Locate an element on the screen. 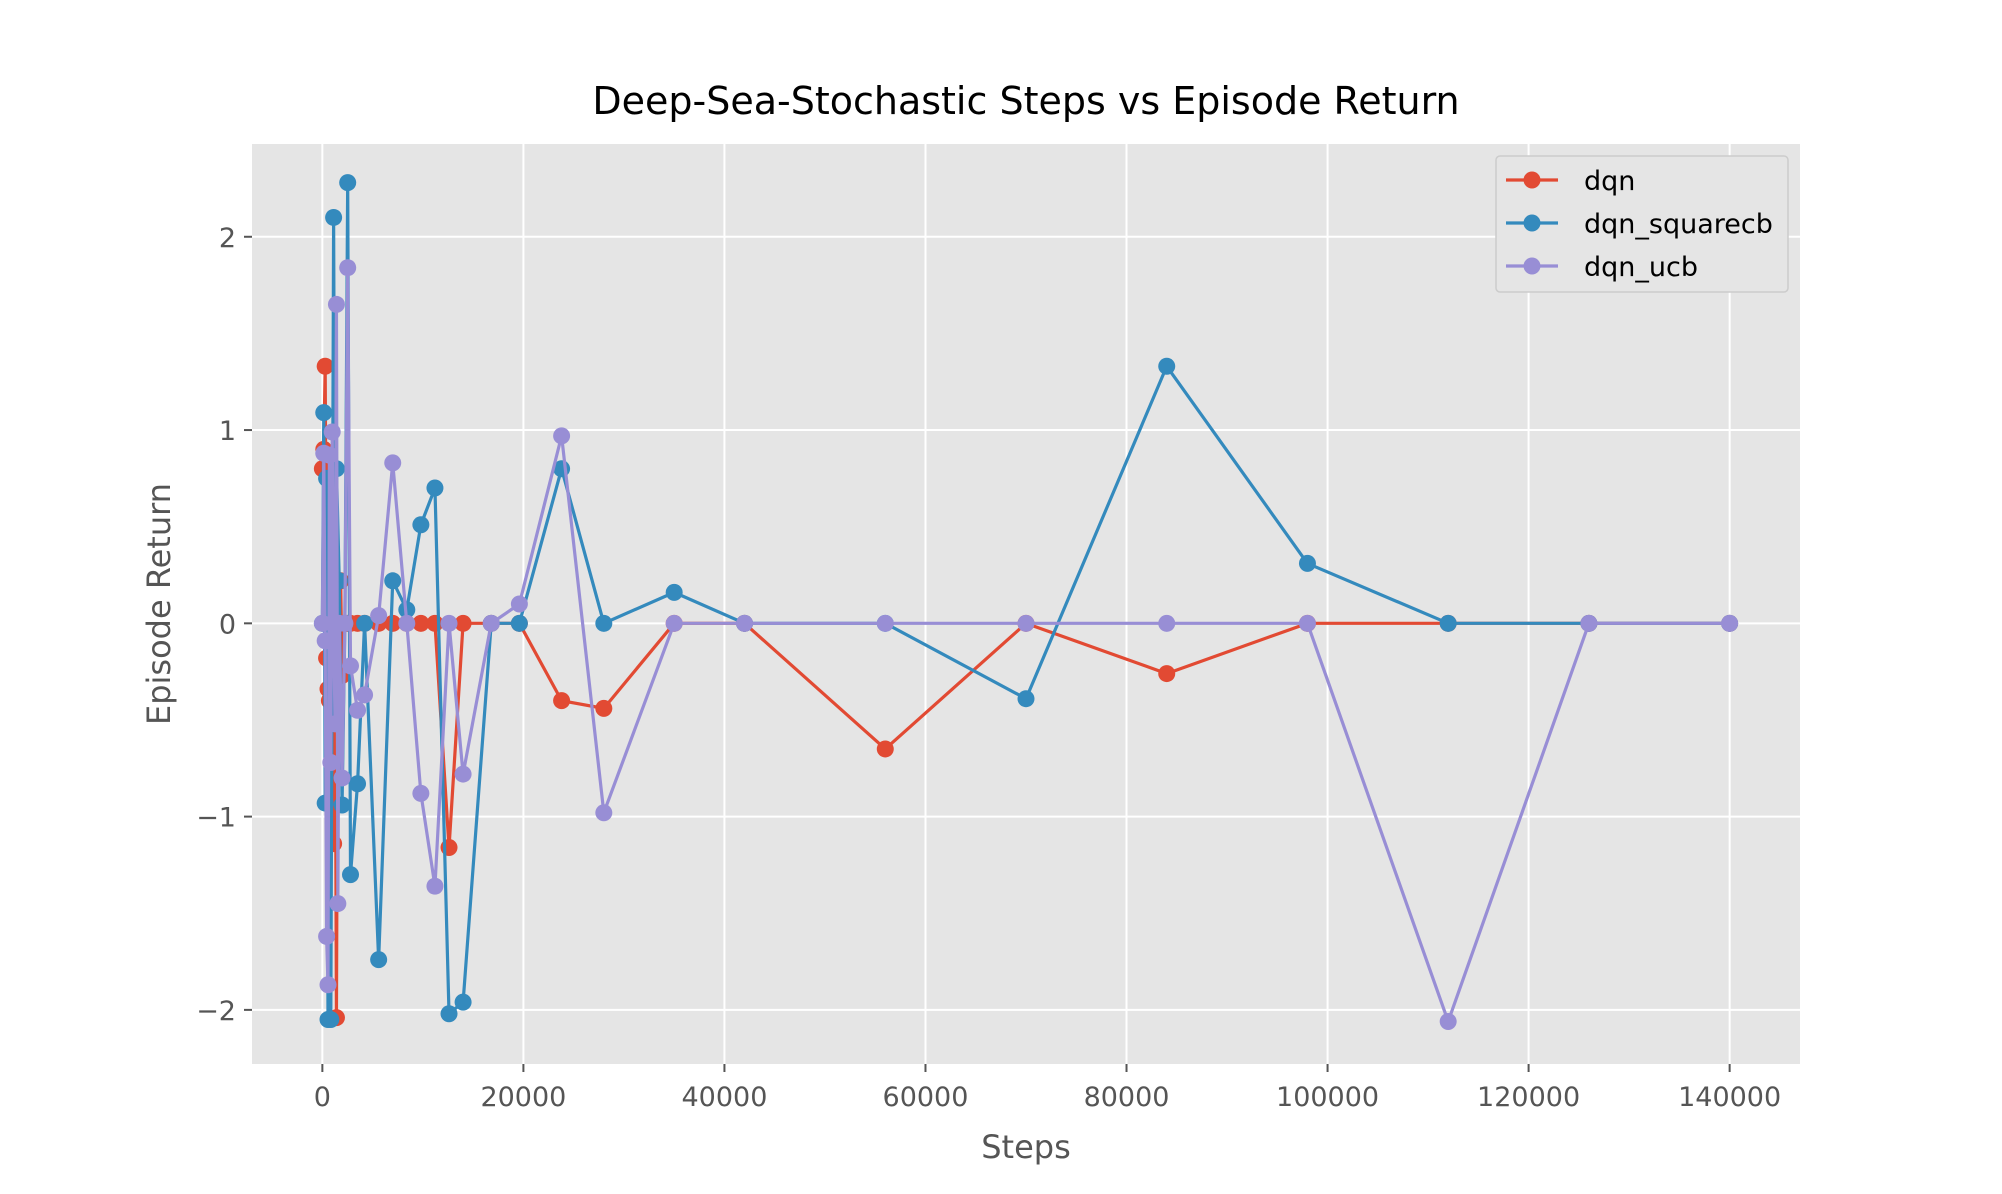 This screenshot has width=2002, height=1194. legend-label: dqn_ucb is located at coordinates (1641, 267).